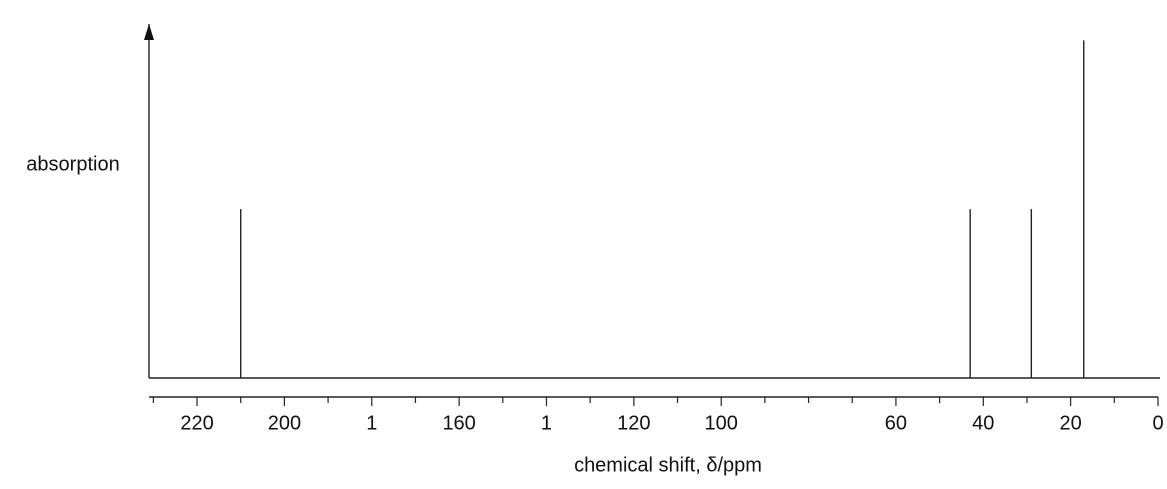 The image size is (1167, 489). Describe the element at coordinates (633, 423) in the screenshot. I see `x-tick-label: 120` at that location.